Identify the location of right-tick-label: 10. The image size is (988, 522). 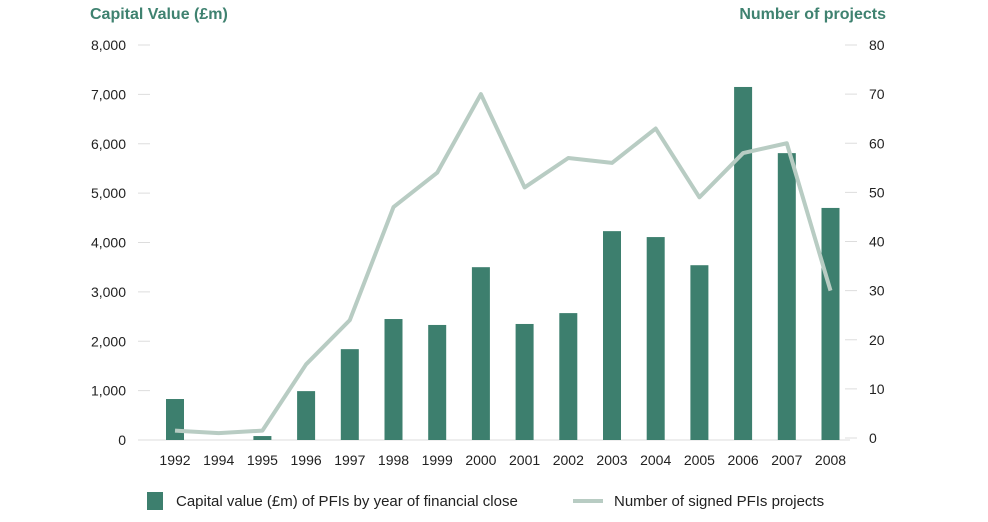
(877, 389).